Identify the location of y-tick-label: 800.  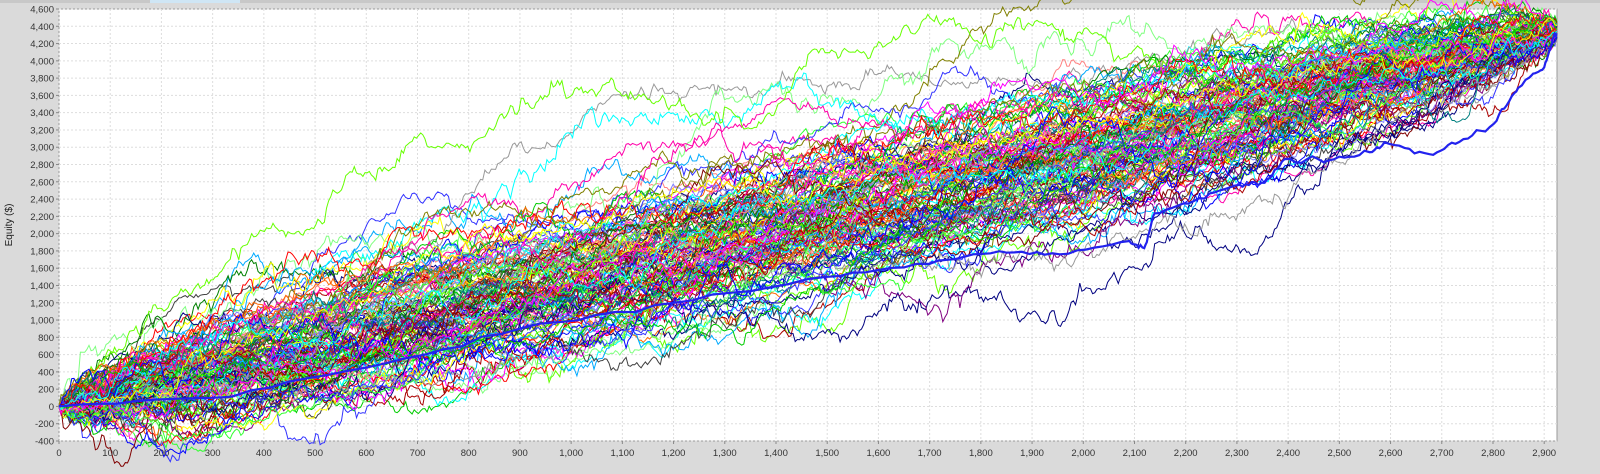
(46, 338).